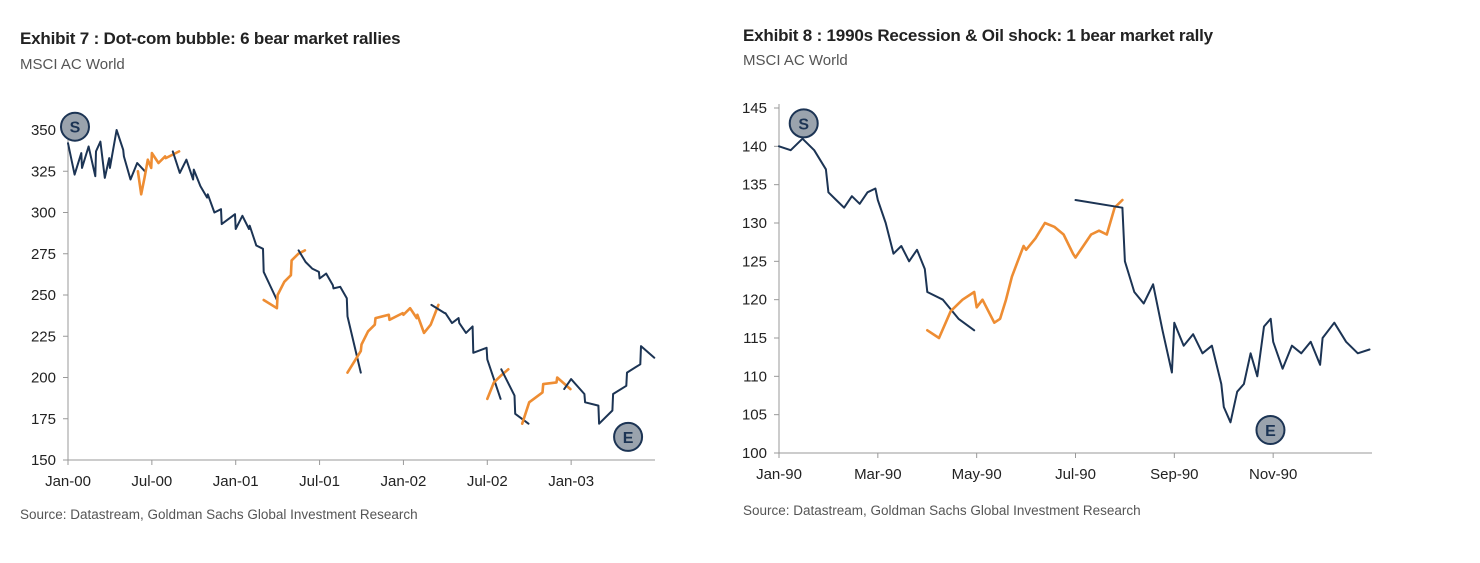 The width and height of the screenshot is (1480, 563). Describe the element at coordinates (151, 481) in the screenshot. I see `x-tick-label: Jul-00` at that location.